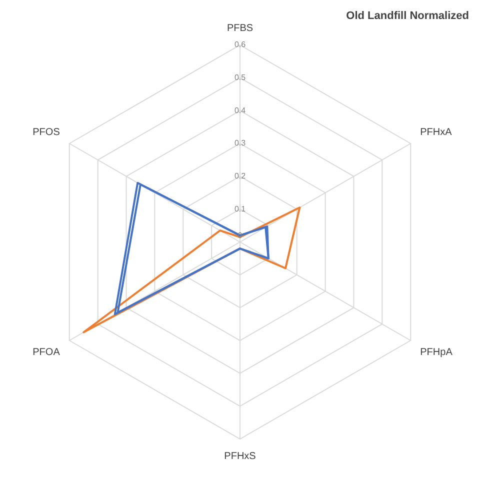 The height and width of the screenshot is (483, 481). Describe the element at coordinates (46, 352) in the screenshot. I see `spoke-label: PFOA` at that location.